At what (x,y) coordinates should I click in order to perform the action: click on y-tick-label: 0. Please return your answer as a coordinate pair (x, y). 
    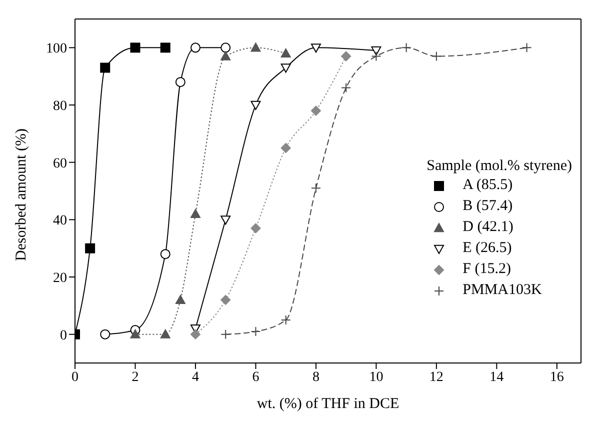
    Looking at the image, I should click on (63, 336).